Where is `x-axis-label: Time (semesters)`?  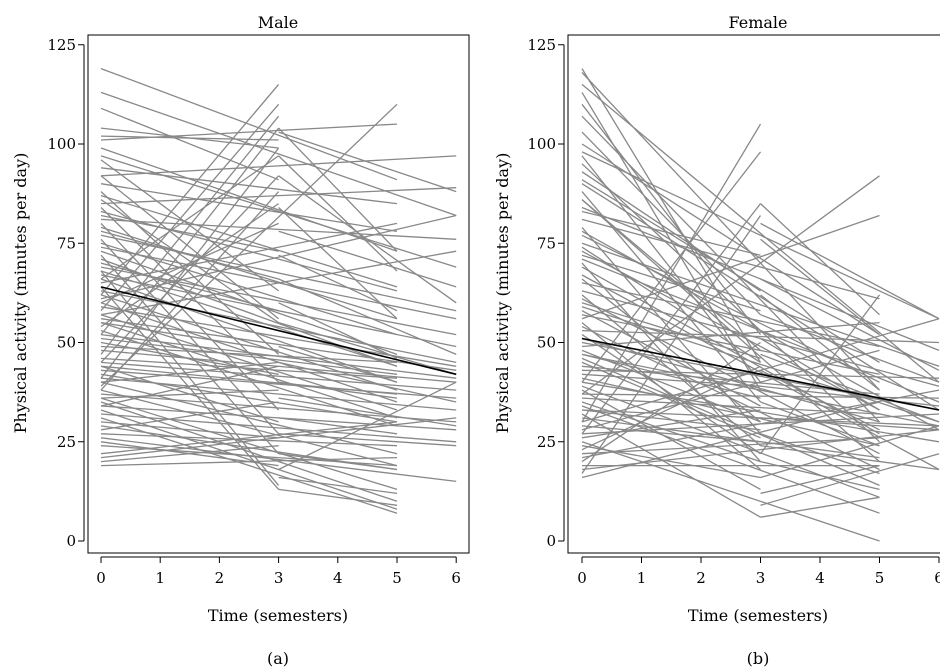
x-axis-label: Time (semesters) is located at coordinates (758, 615).